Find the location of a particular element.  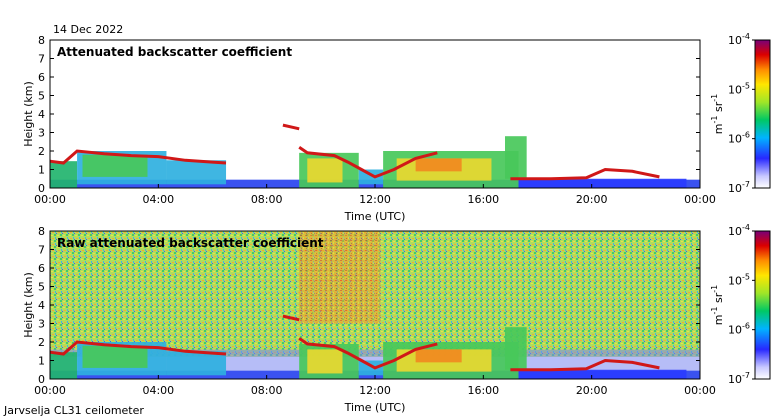

panel-title: Attenuated backscatter coefficient is located at coordinates (174, 52).